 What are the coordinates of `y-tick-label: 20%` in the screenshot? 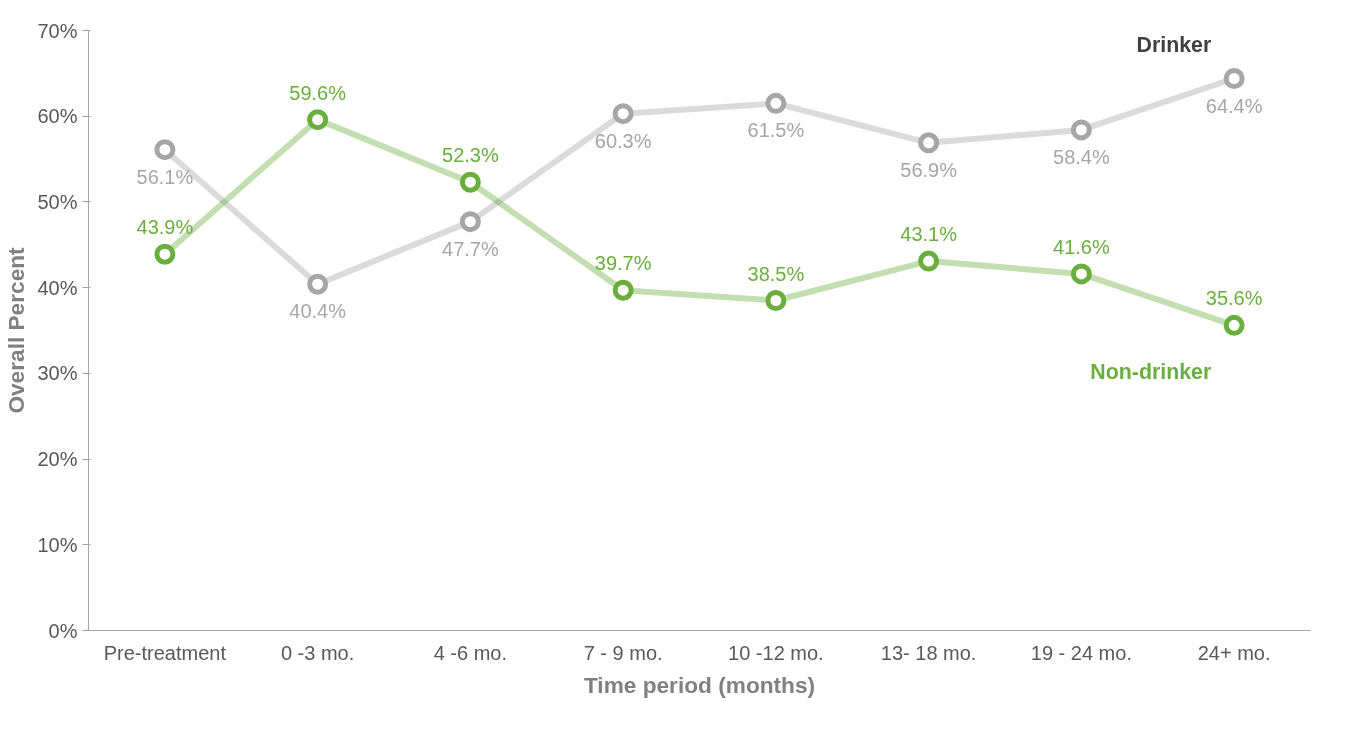 It's located at (57, 459).